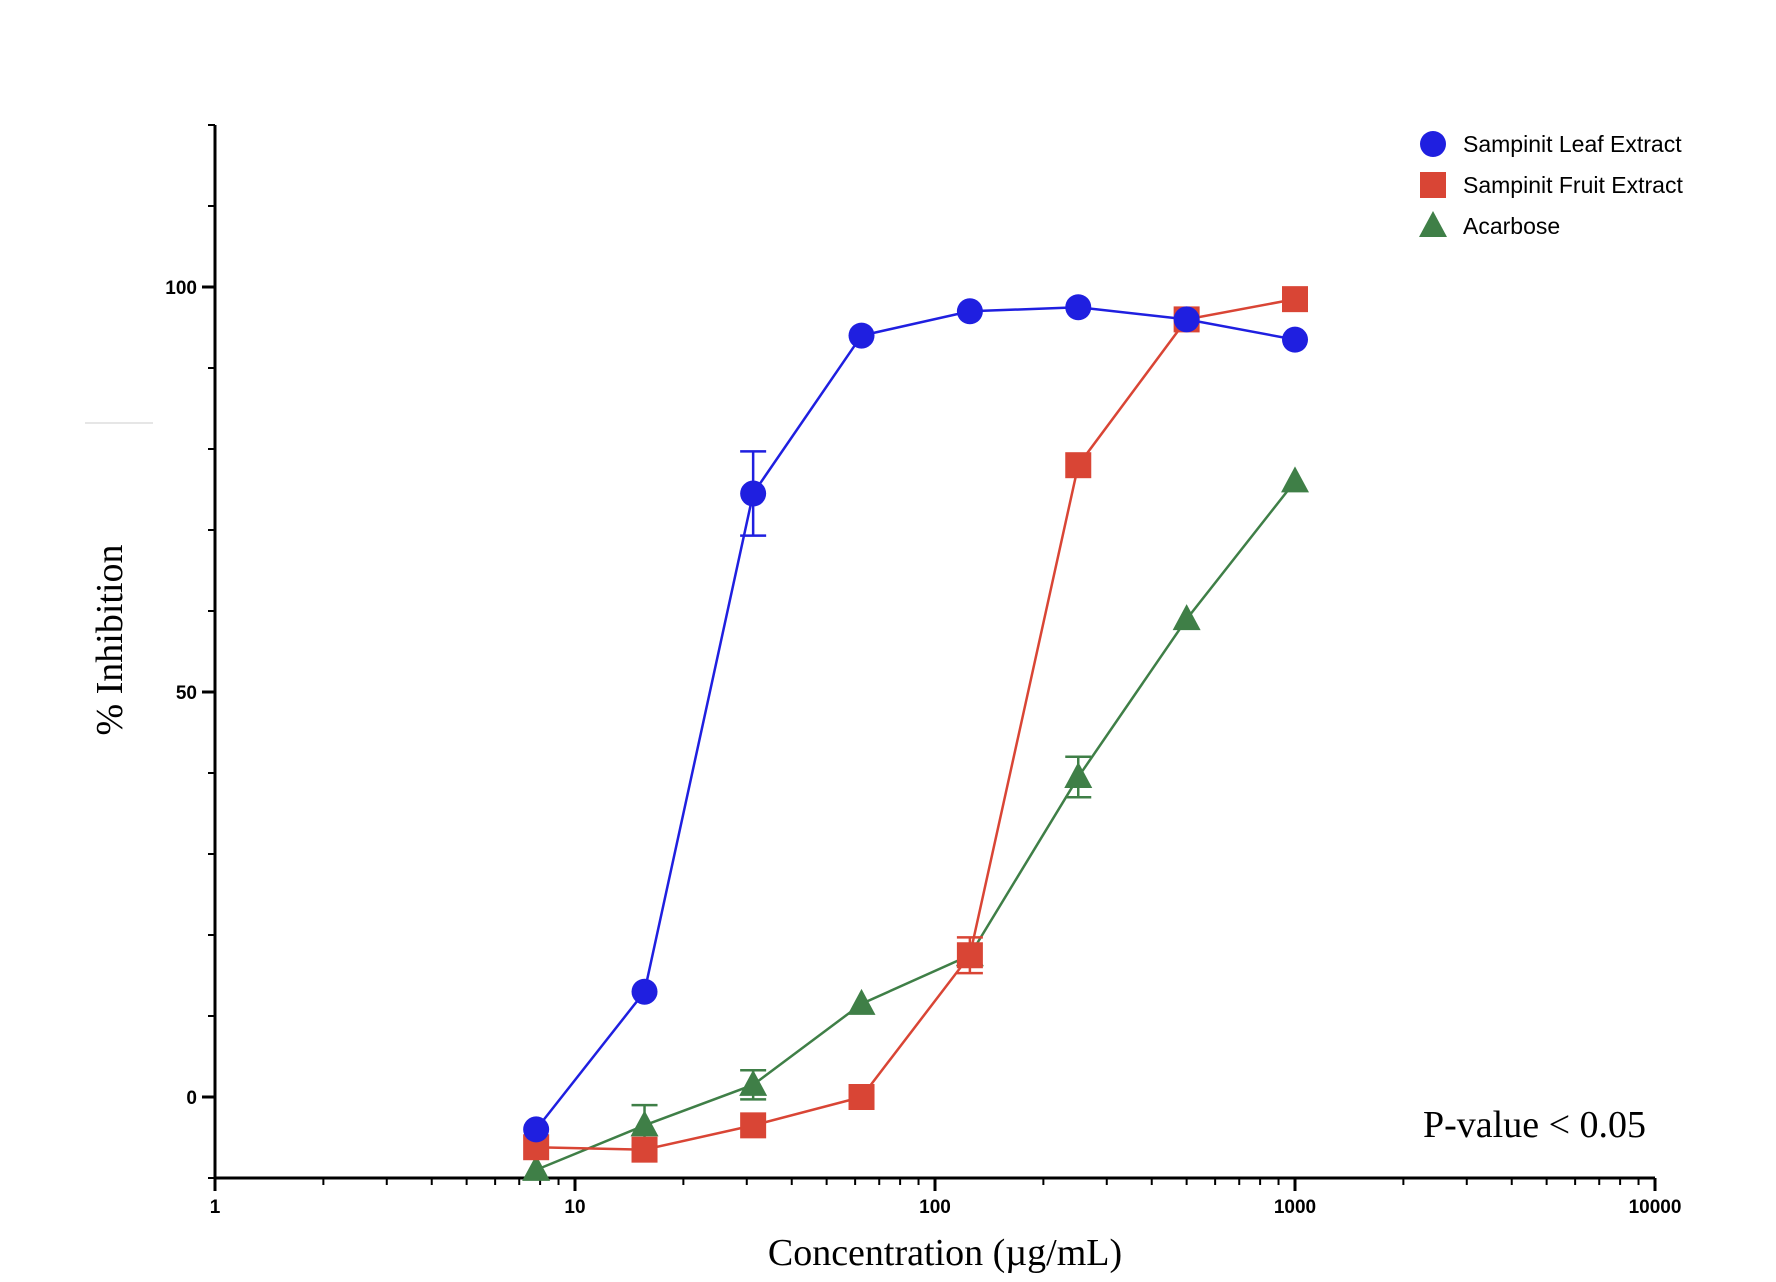 The width and height of the screenshot is (1776, 1282). What do you see at coordinates (574, 1207) in the screenshot?
I see `x-tick-label: 10` at bounding box center [574, 1207].